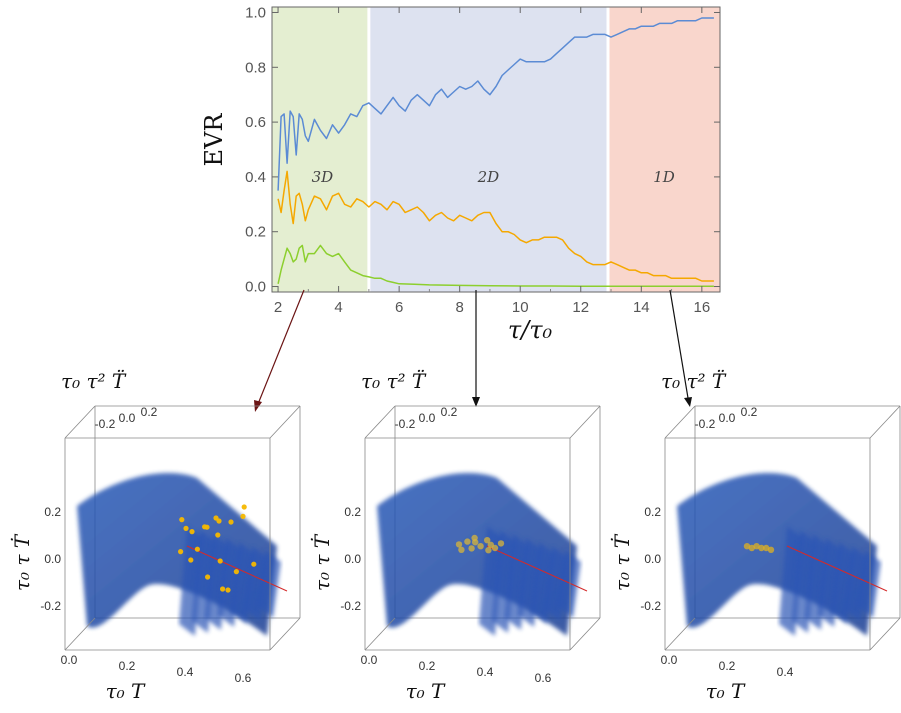 The image size is (901, 713). I want to click on x-tick-label: 4, so click(338, 307).